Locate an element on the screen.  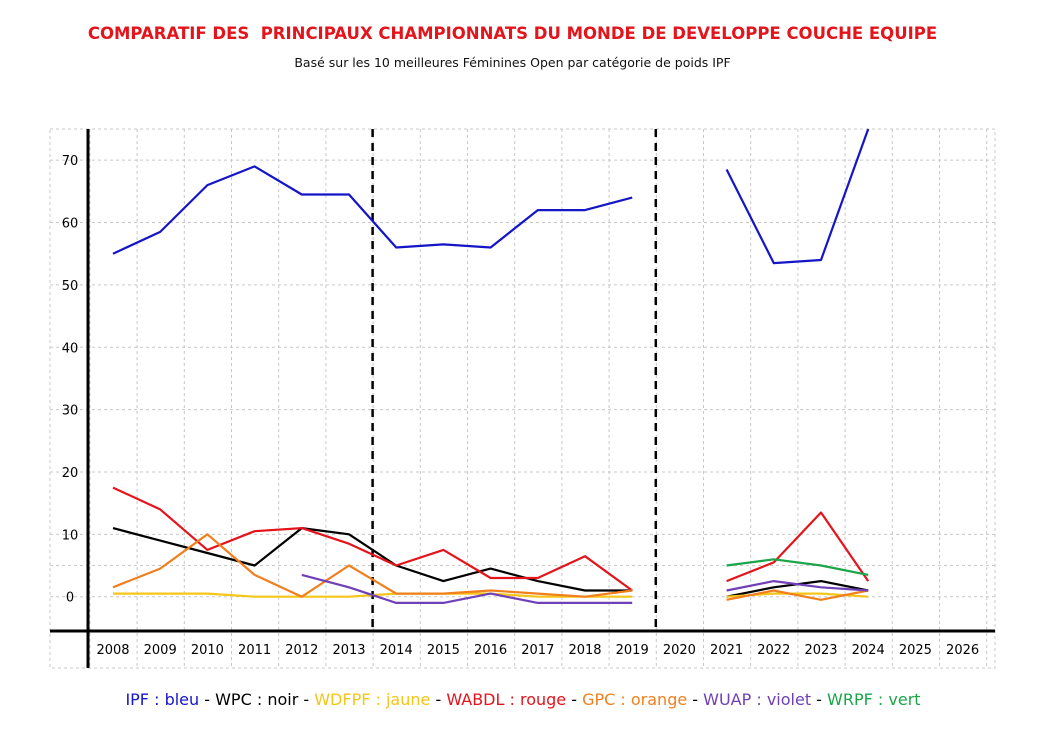
x-tick-label: 2017 is located at coordinates (537, 650).